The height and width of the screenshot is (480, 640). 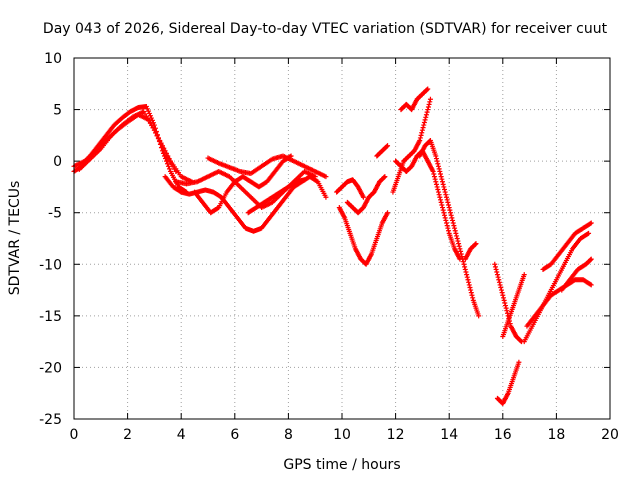 What do you see at coordinates (610, 435) in the screenshot?
I see `x-tick-label: 20` at bounding box center [610, 435].